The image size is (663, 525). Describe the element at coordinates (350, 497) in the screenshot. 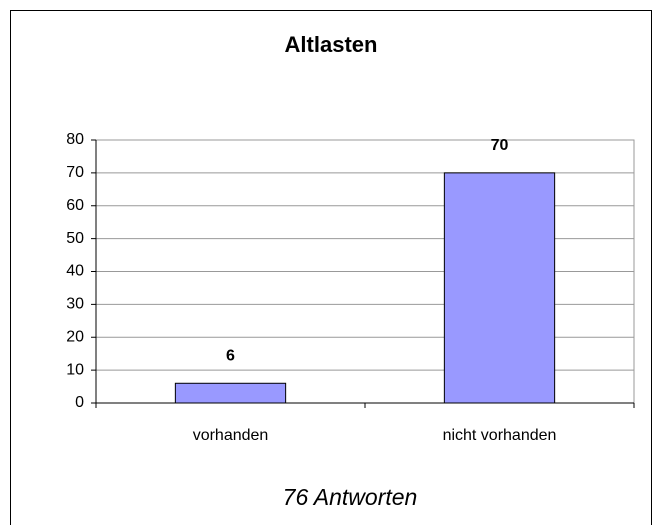

I see `note: 76 Antworten` at that location.